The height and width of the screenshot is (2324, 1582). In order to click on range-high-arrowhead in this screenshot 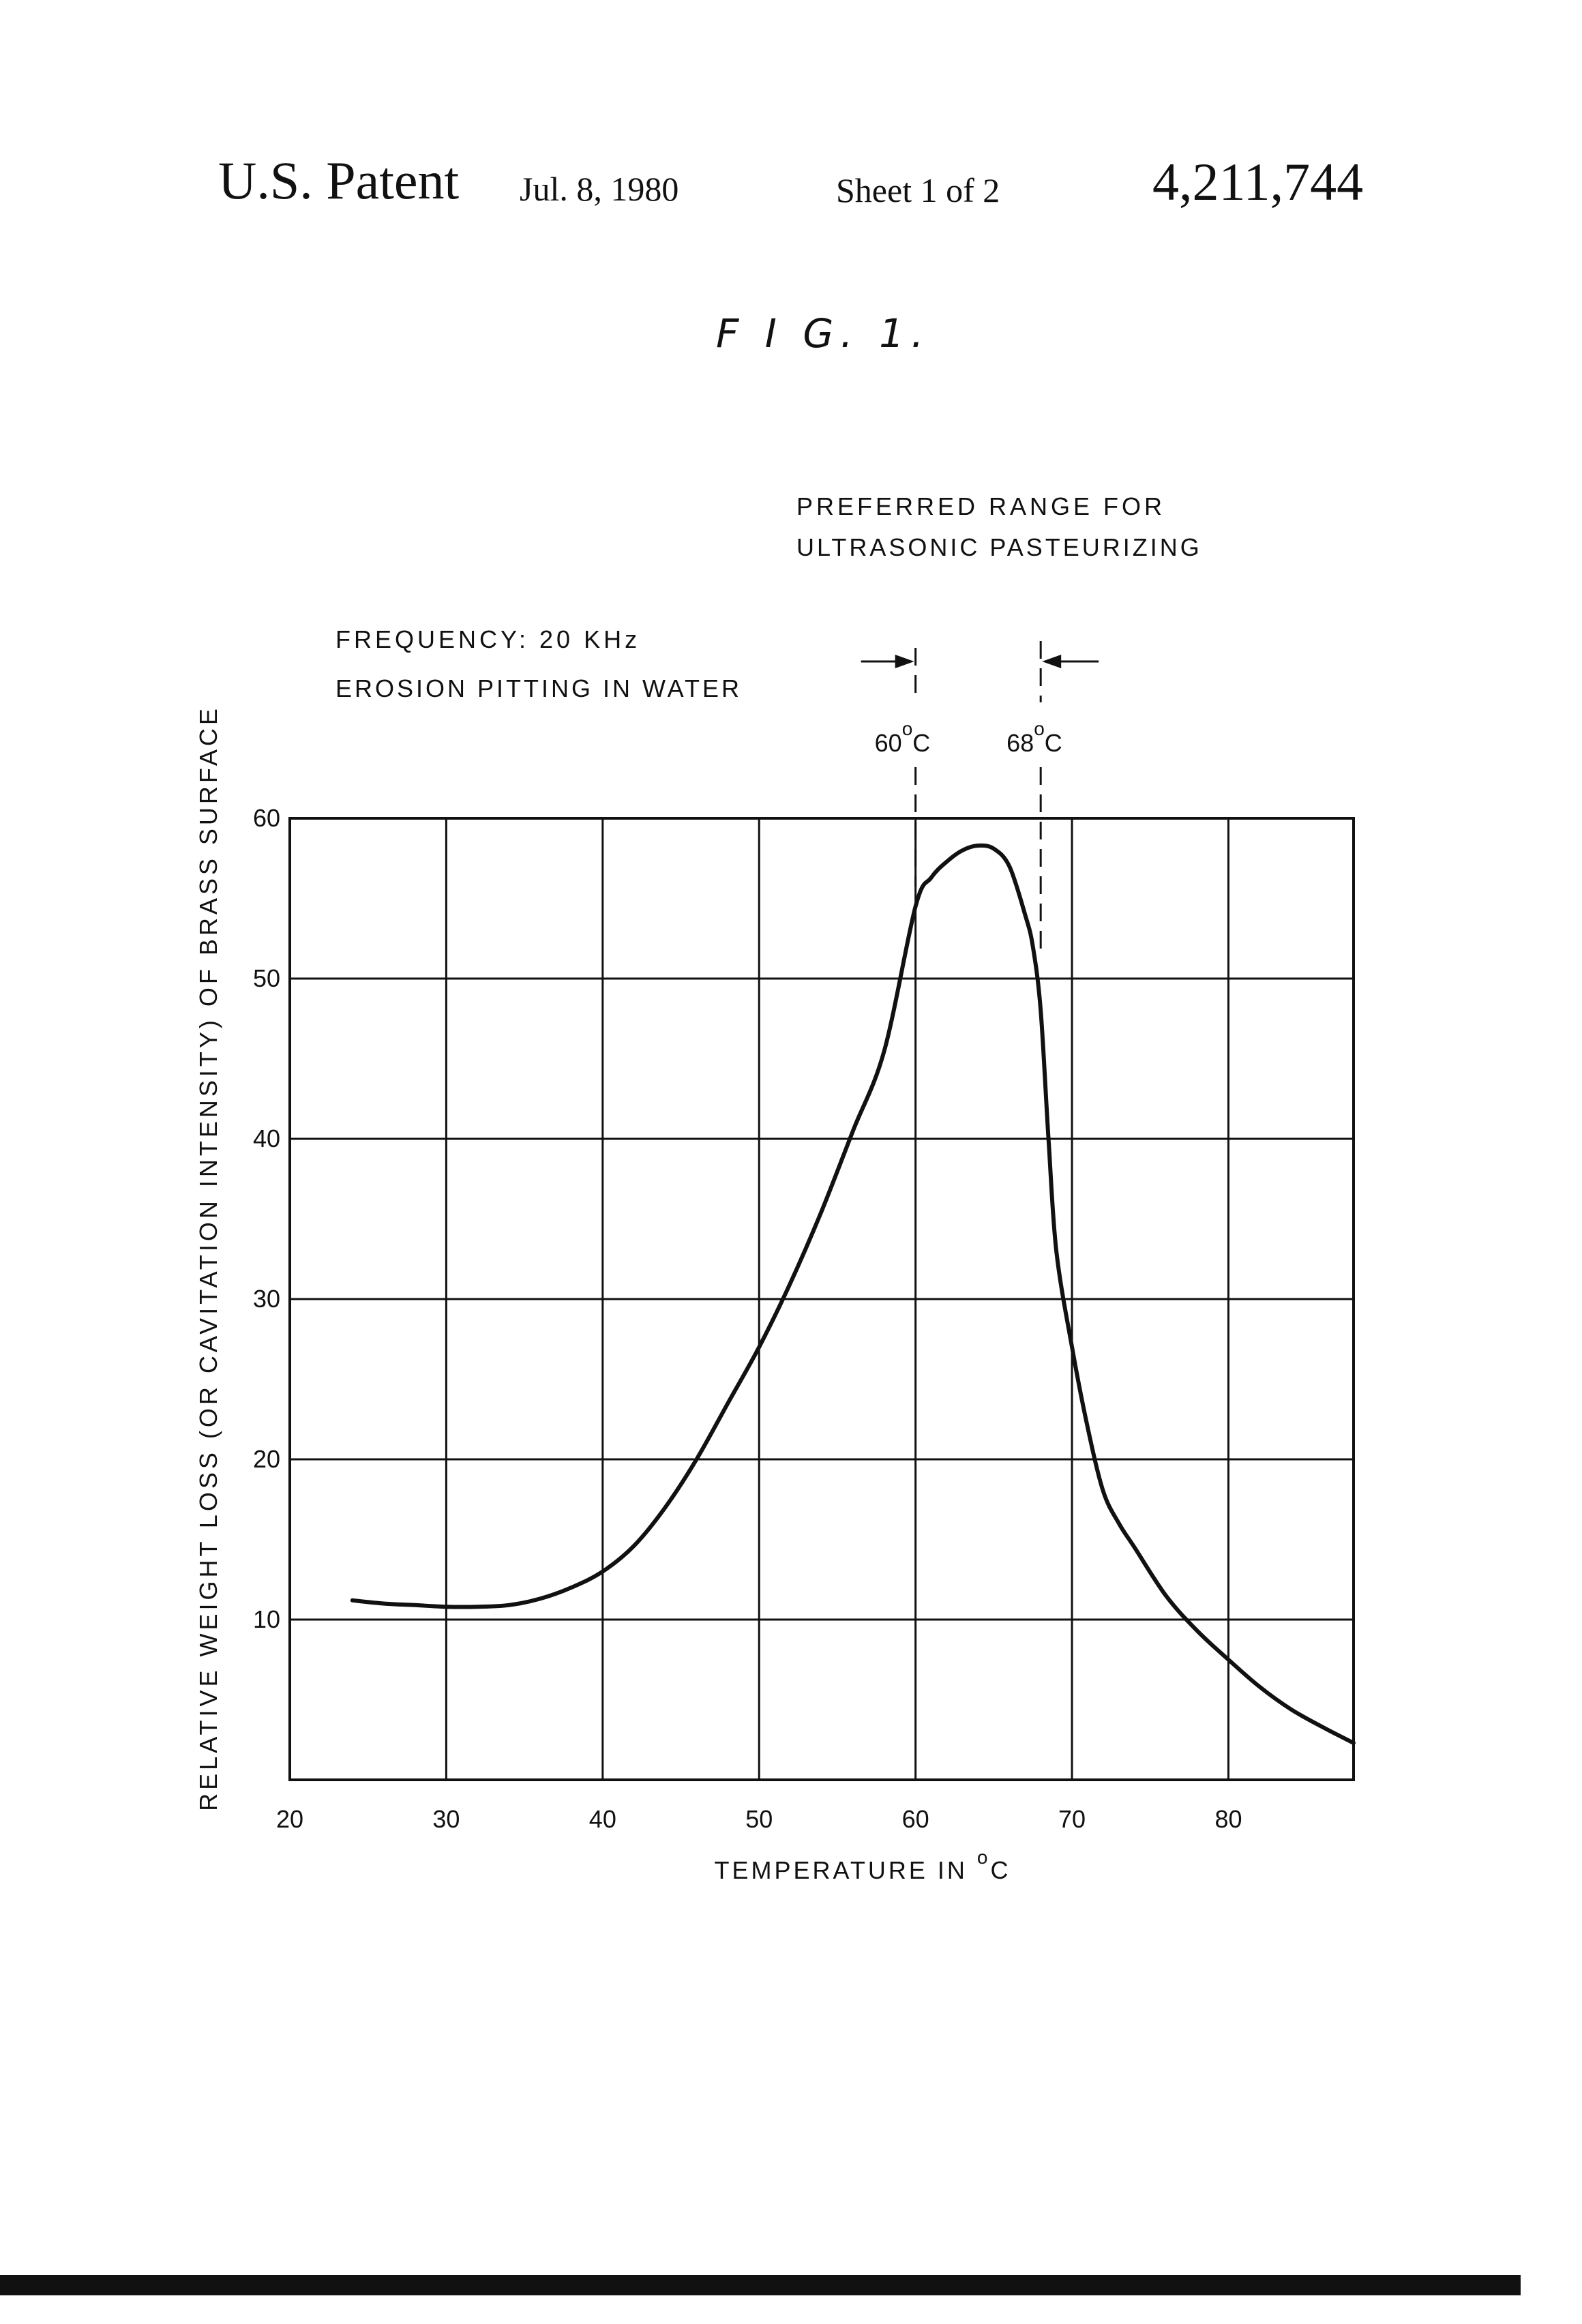, I will do `click(1051, 661)`.